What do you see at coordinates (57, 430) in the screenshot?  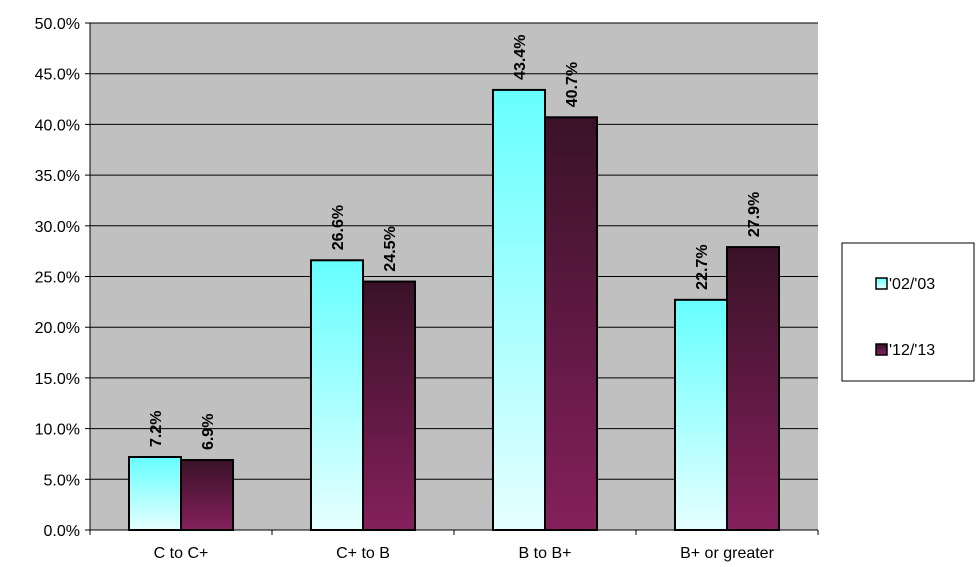 I see `y-tick-label: 10.0%` at bounding box center [57, 430].